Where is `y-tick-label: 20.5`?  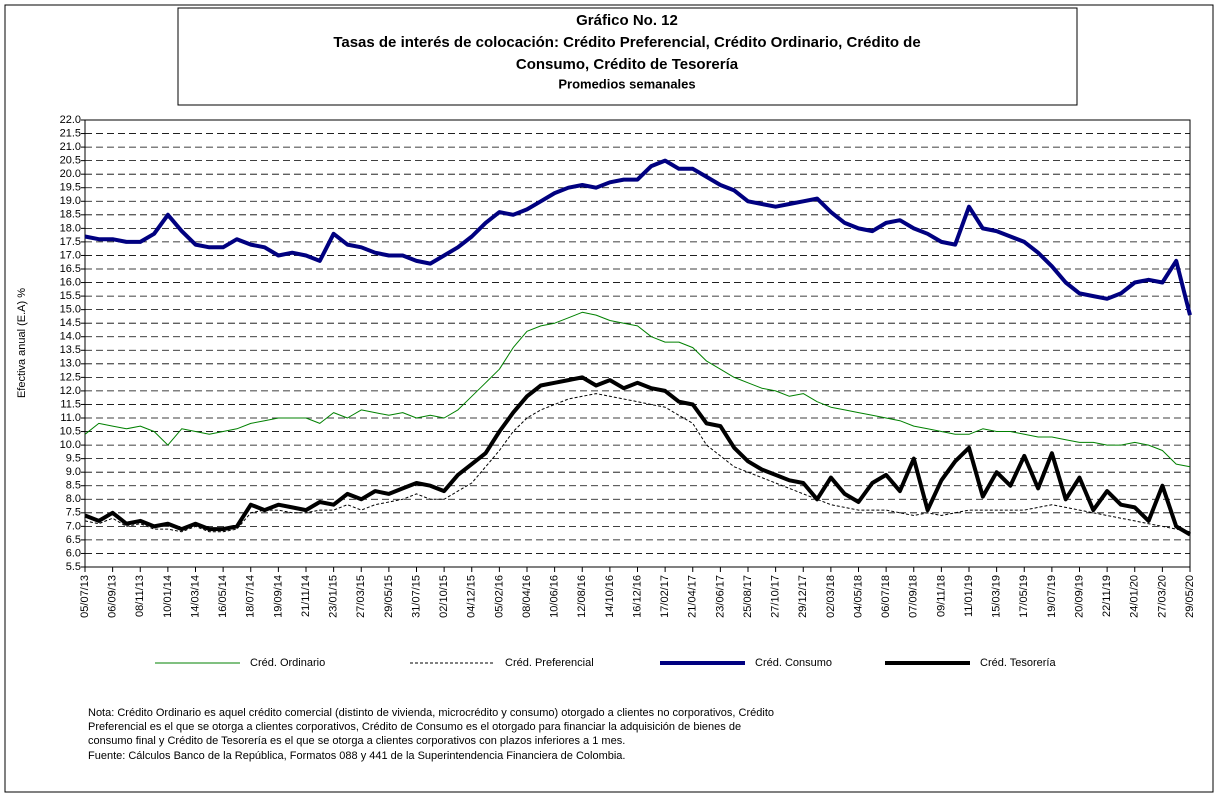 y-tick-label: 20.5 is located at coordinates (70, 161).